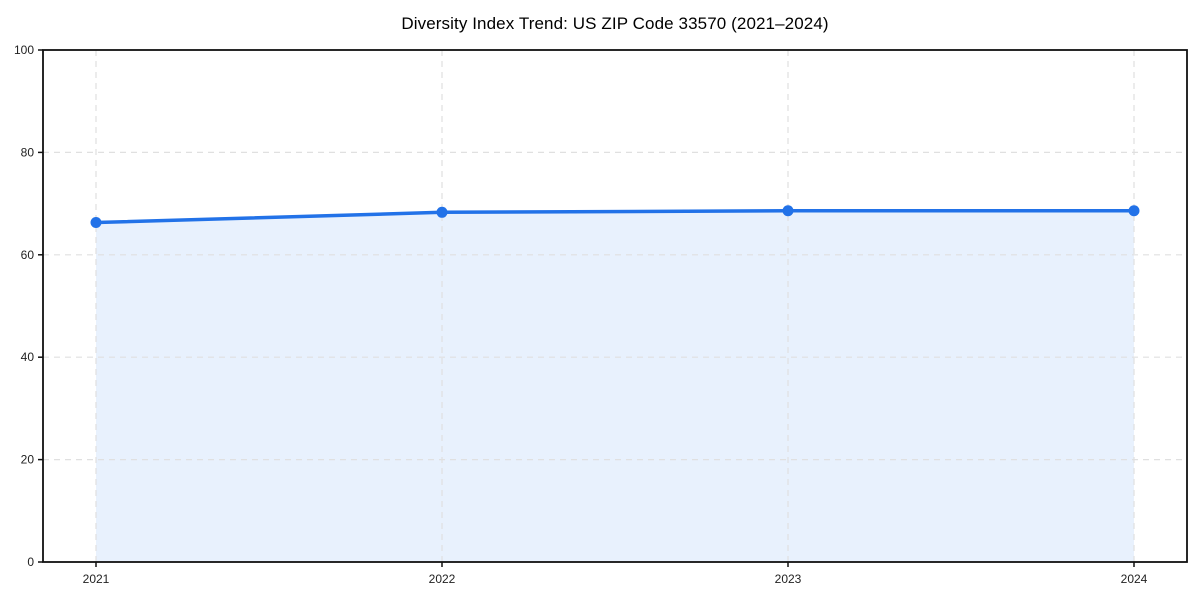 Image resolution: width=1200 pixels, height=600 pixels. What do you see at coordinates (1134, 579) in the screenshot?
I see `x-tick-label-2024: 2024` at bounding box center [1134, 579].